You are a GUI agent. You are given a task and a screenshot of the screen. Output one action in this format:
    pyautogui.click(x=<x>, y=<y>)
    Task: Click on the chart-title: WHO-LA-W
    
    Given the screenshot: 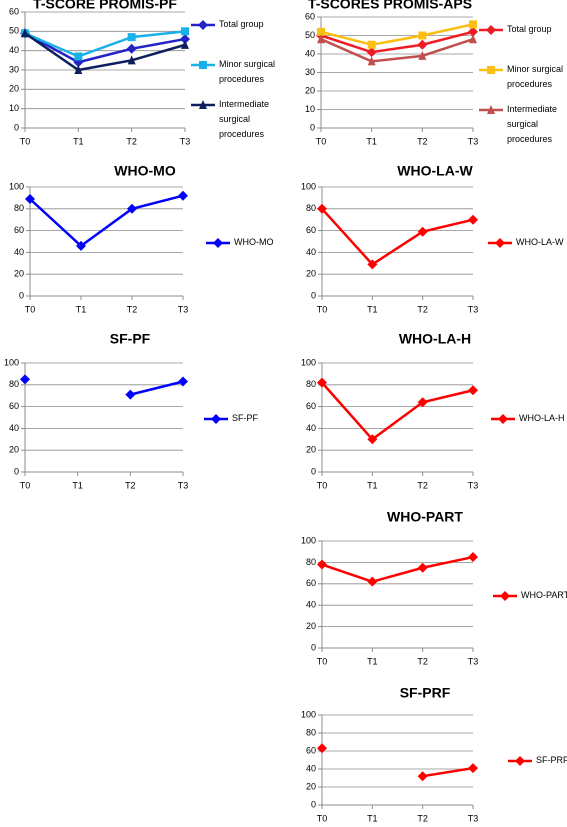 What is the action you would take?
    pyautogui.click(x=435, y=171)
    